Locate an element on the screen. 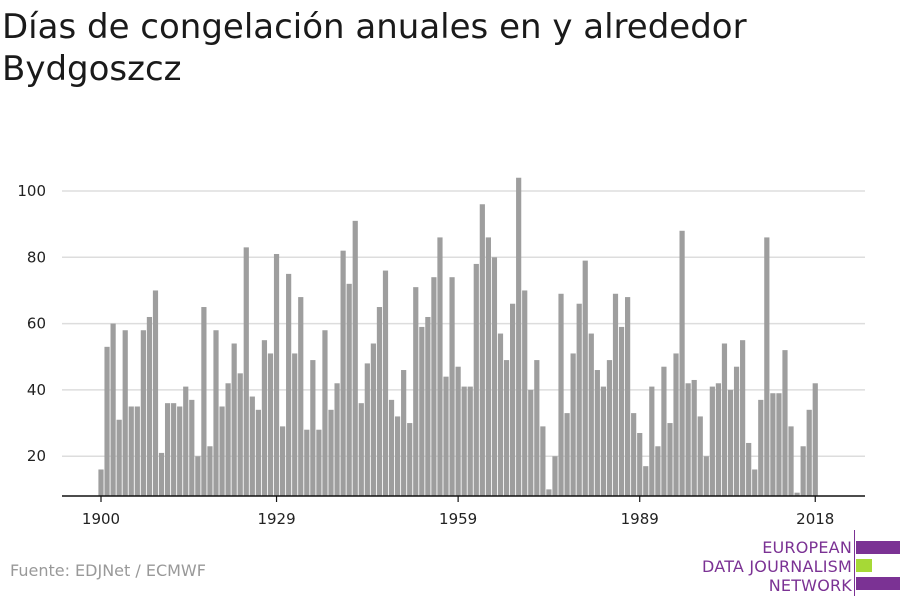  bar-1934 is located at coordinates (307, 462).